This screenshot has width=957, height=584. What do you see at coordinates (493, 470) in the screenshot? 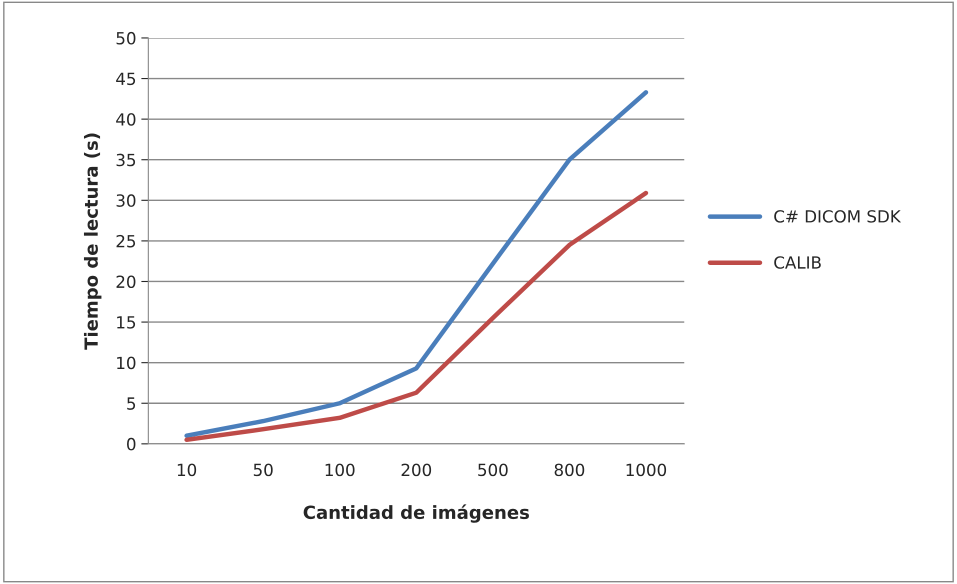
I see `x-tick-label: 500` at bounding box center [493, 470].